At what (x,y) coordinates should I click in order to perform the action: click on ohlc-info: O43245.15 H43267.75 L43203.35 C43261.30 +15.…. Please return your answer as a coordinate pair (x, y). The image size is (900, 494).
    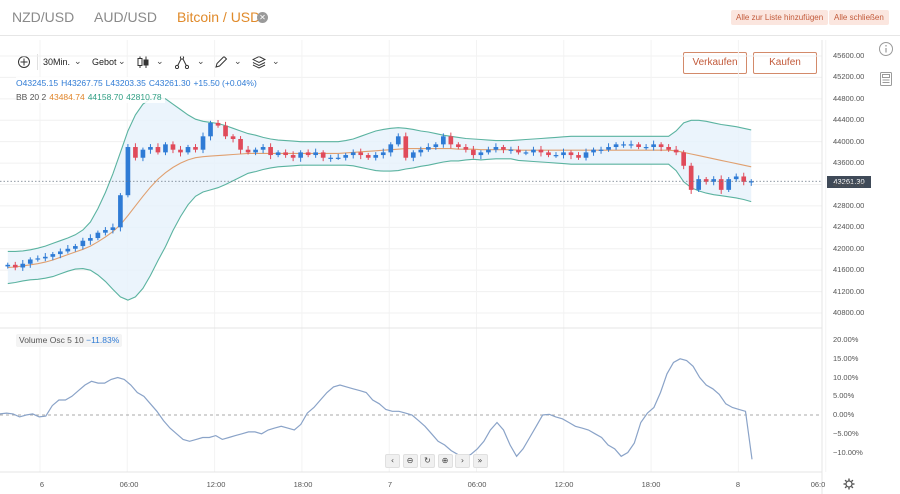
    Looking at the image, I should click on (138, 83).